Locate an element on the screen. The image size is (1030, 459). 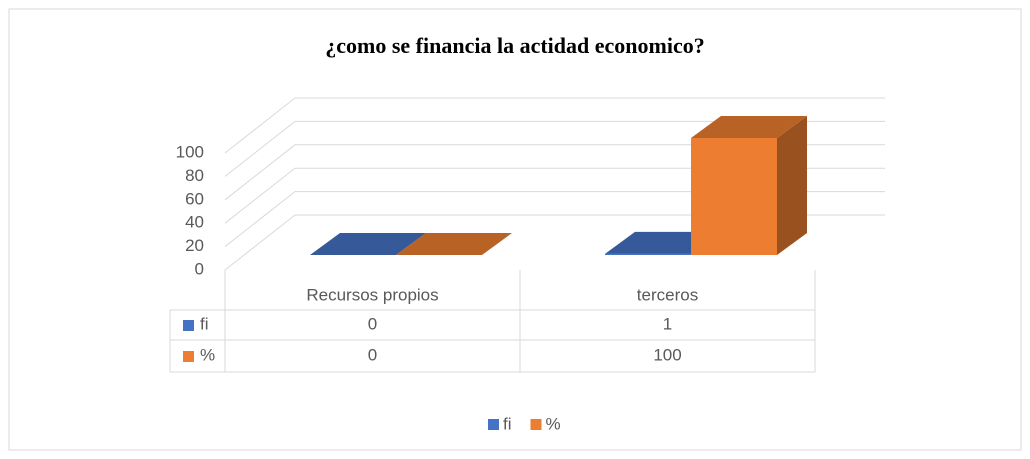
table-row-label: fi is located at coordinates (204, 323).